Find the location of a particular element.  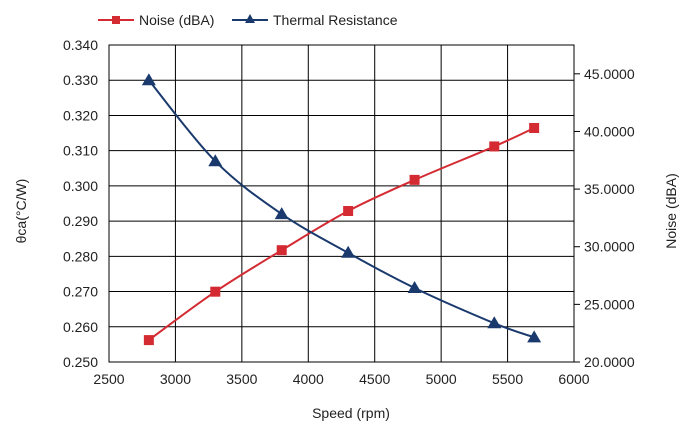

x-tick-label: 5000 is located at coordinates (441, 379).